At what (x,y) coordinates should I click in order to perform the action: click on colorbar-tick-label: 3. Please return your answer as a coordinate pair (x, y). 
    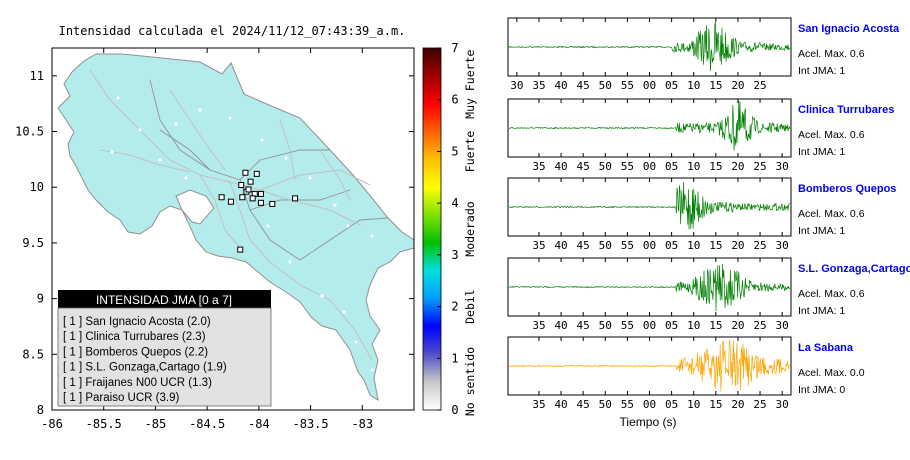
    Looking at the image, I should click on (454, 255).